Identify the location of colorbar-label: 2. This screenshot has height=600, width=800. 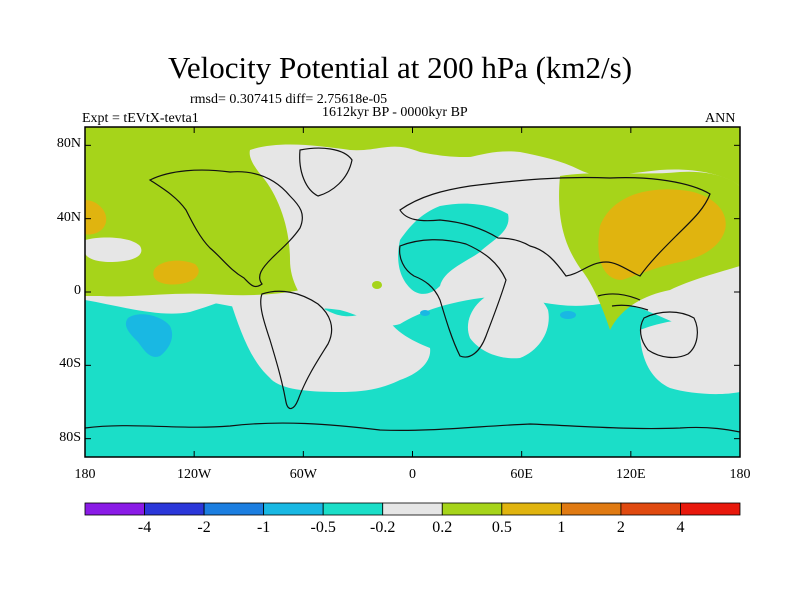
(620, 527).